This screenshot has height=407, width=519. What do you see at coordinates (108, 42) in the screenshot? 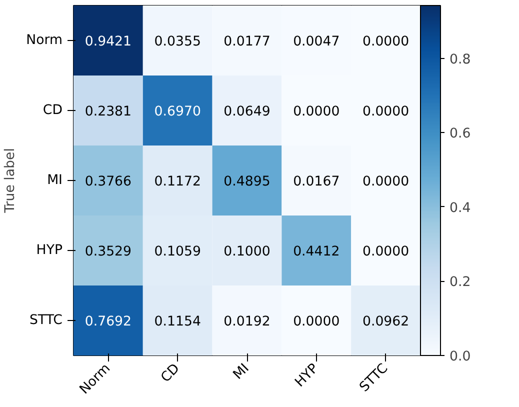
I see `data-label: 0.9421` at bounding box center [108, 42].